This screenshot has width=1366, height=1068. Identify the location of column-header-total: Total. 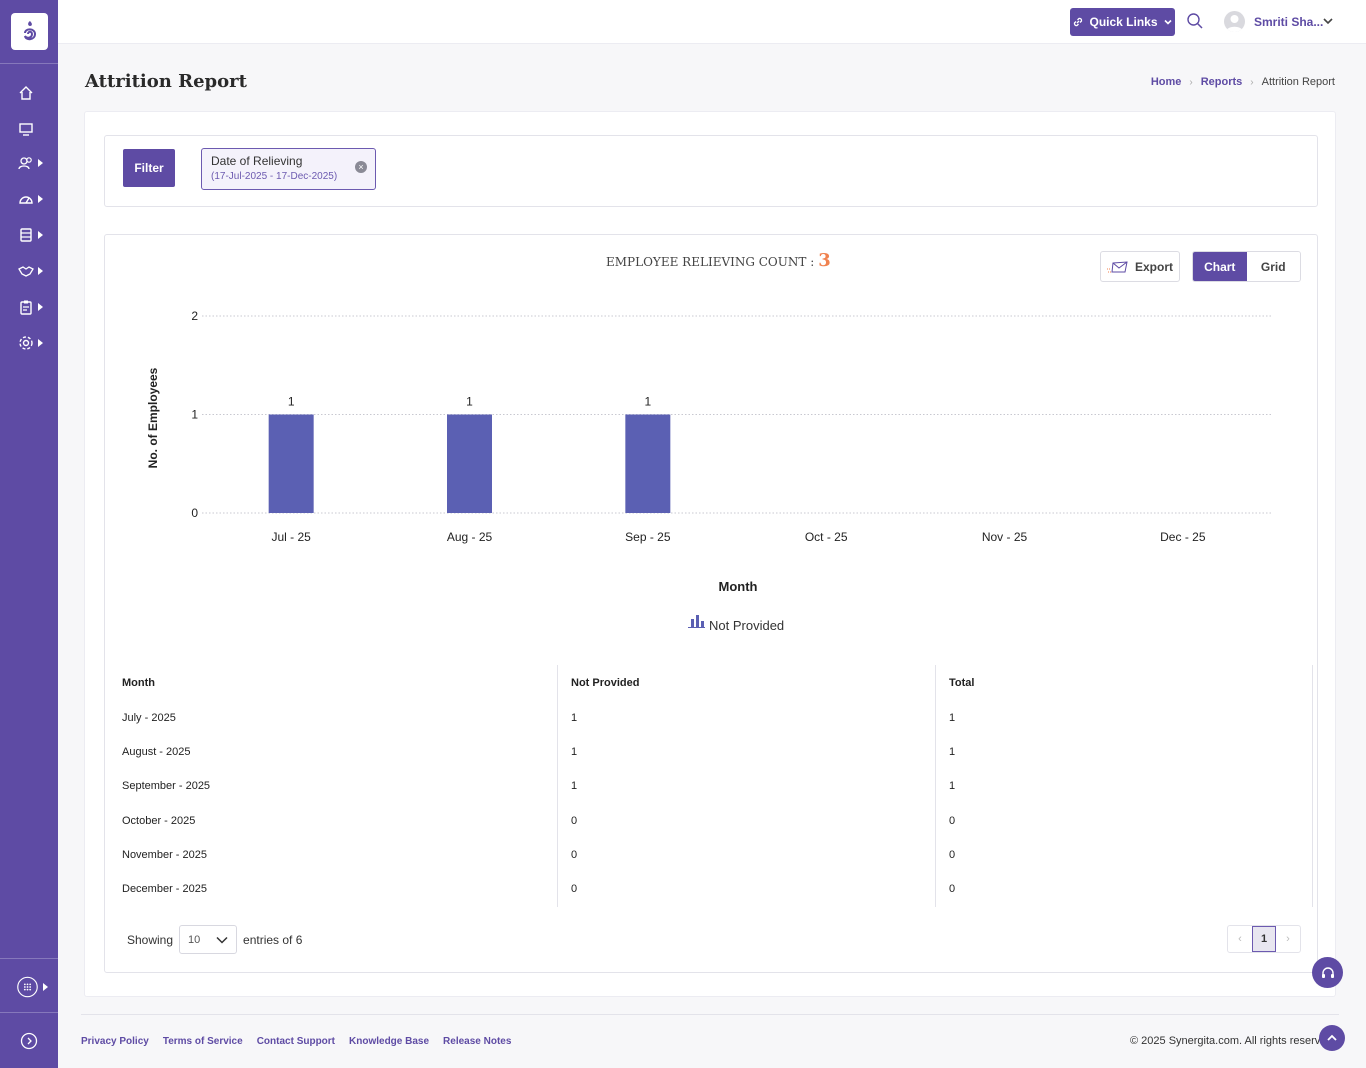
(962, 683).